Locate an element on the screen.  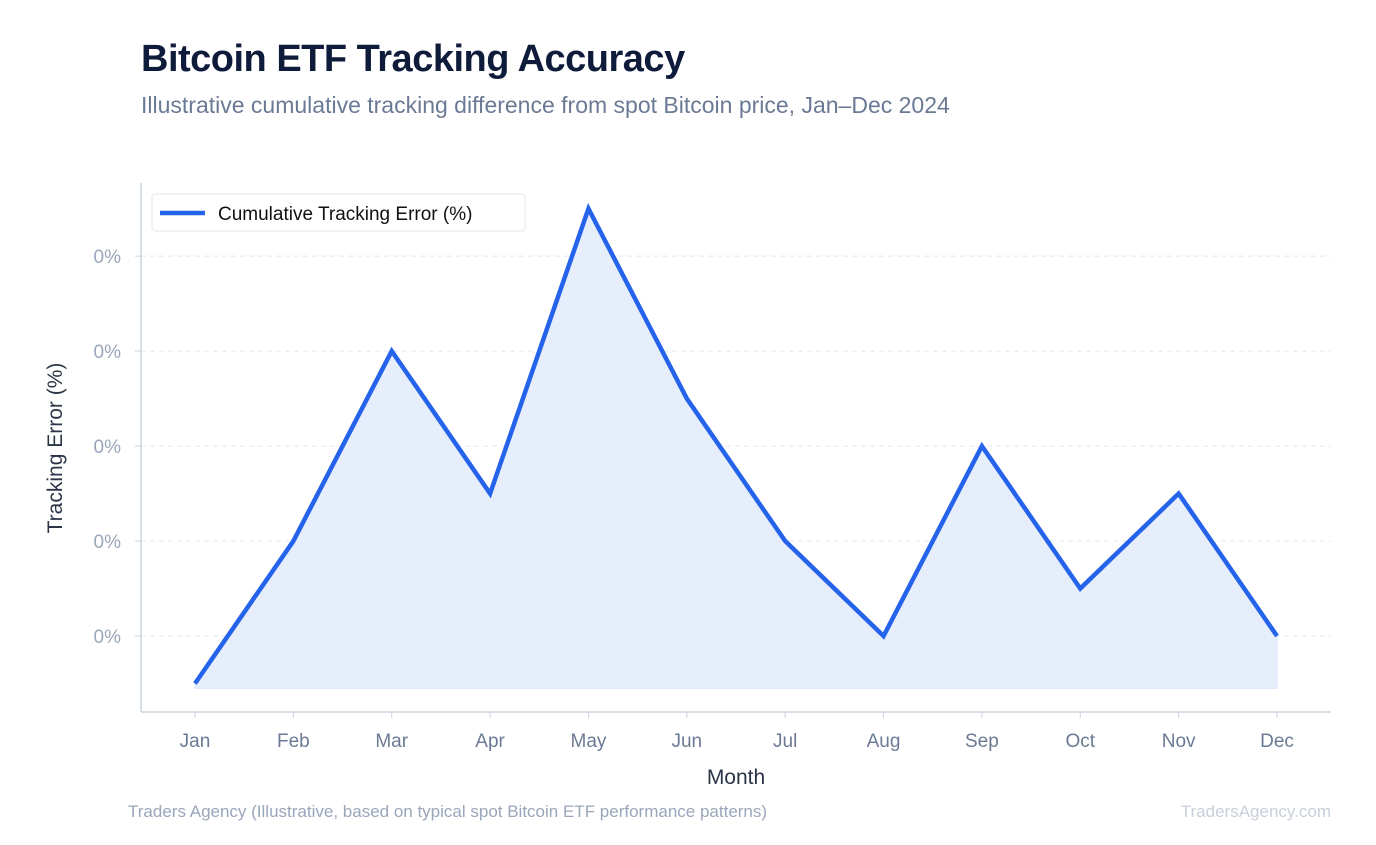
x-tick-label: Aug is located at coordinates (884, 741).